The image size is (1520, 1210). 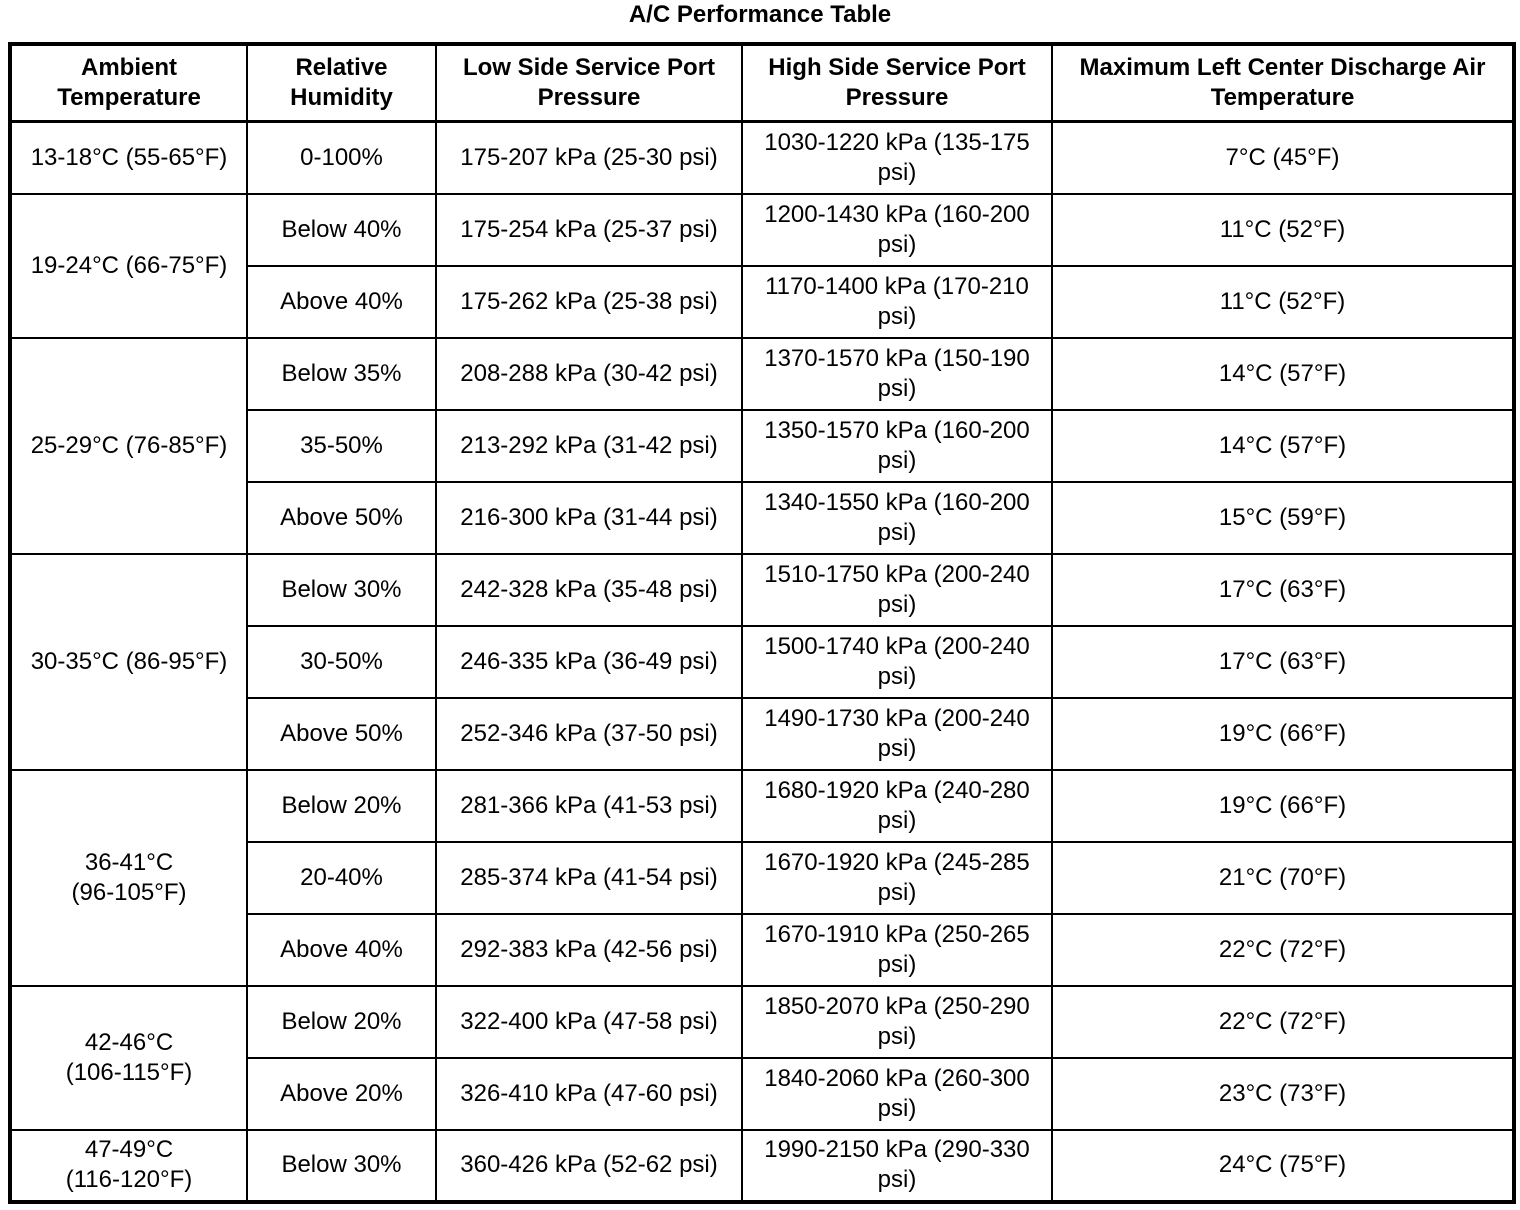 I want to click on discharge-temp-cell: 24°C (75°F), so click(x=1283, y=1165).